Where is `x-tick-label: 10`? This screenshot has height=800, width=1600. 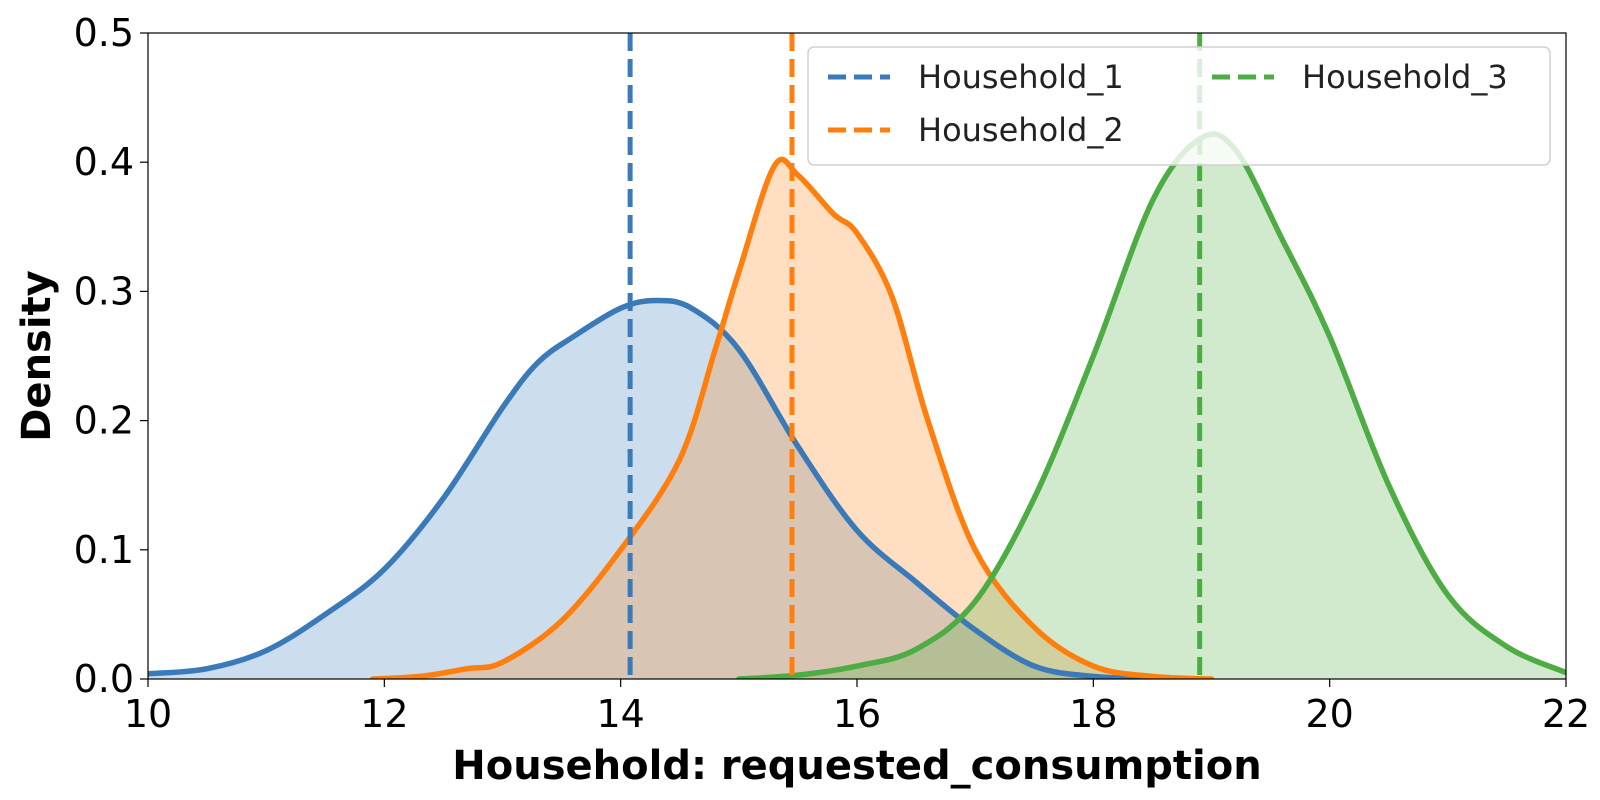
x-tick-label: 10 is located at coordinates (148, 714).